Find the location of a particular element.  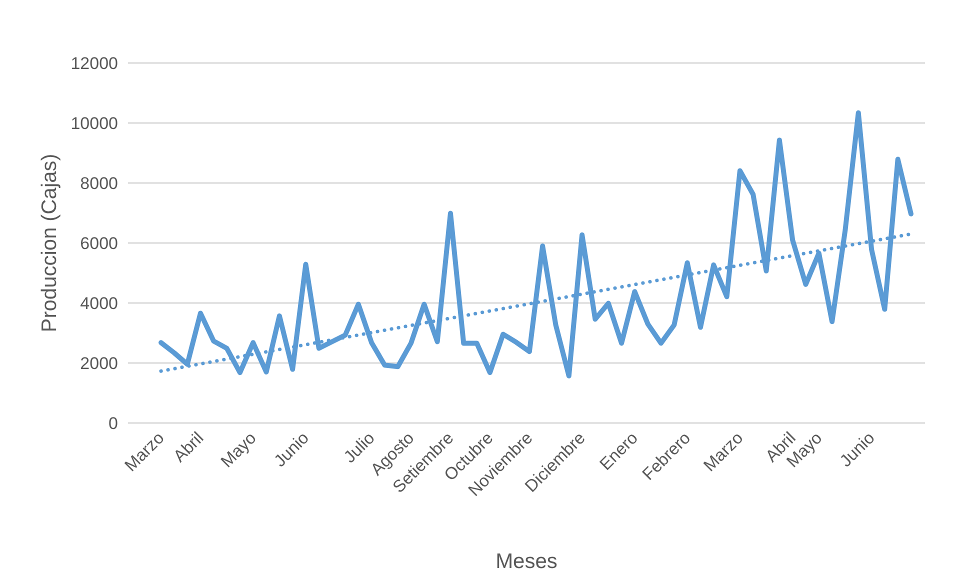

y-tick-label: 2000 is located at coordinates (99, 363).